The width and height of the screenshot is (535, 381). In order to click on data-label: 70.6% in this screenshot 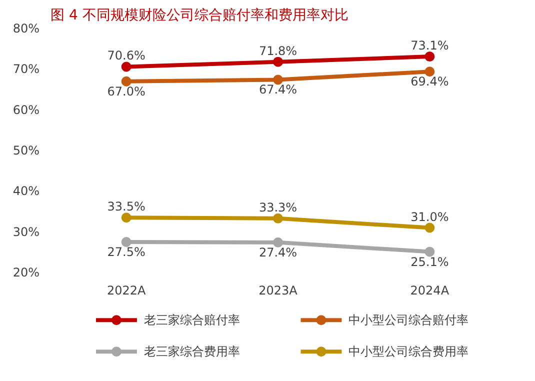, I will do `click(126, 55)`.